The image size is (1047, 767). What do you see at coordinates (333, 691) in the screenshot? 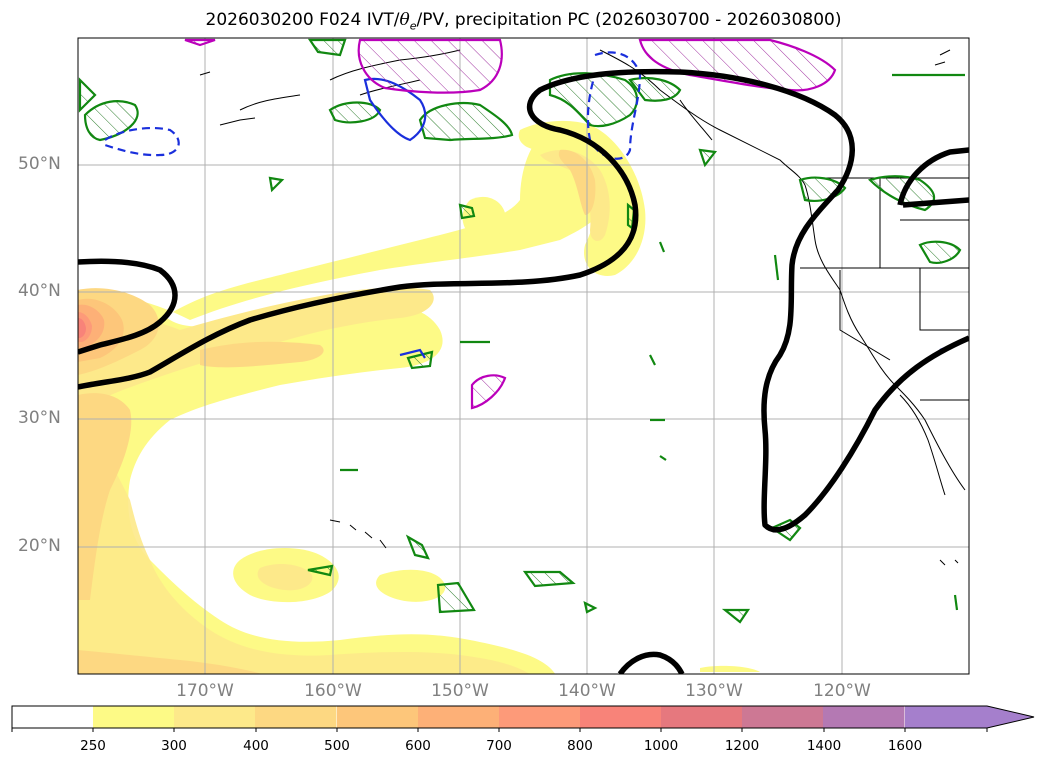
I see `lon-label-160w: 160°W` at bounding box center [333, 691].